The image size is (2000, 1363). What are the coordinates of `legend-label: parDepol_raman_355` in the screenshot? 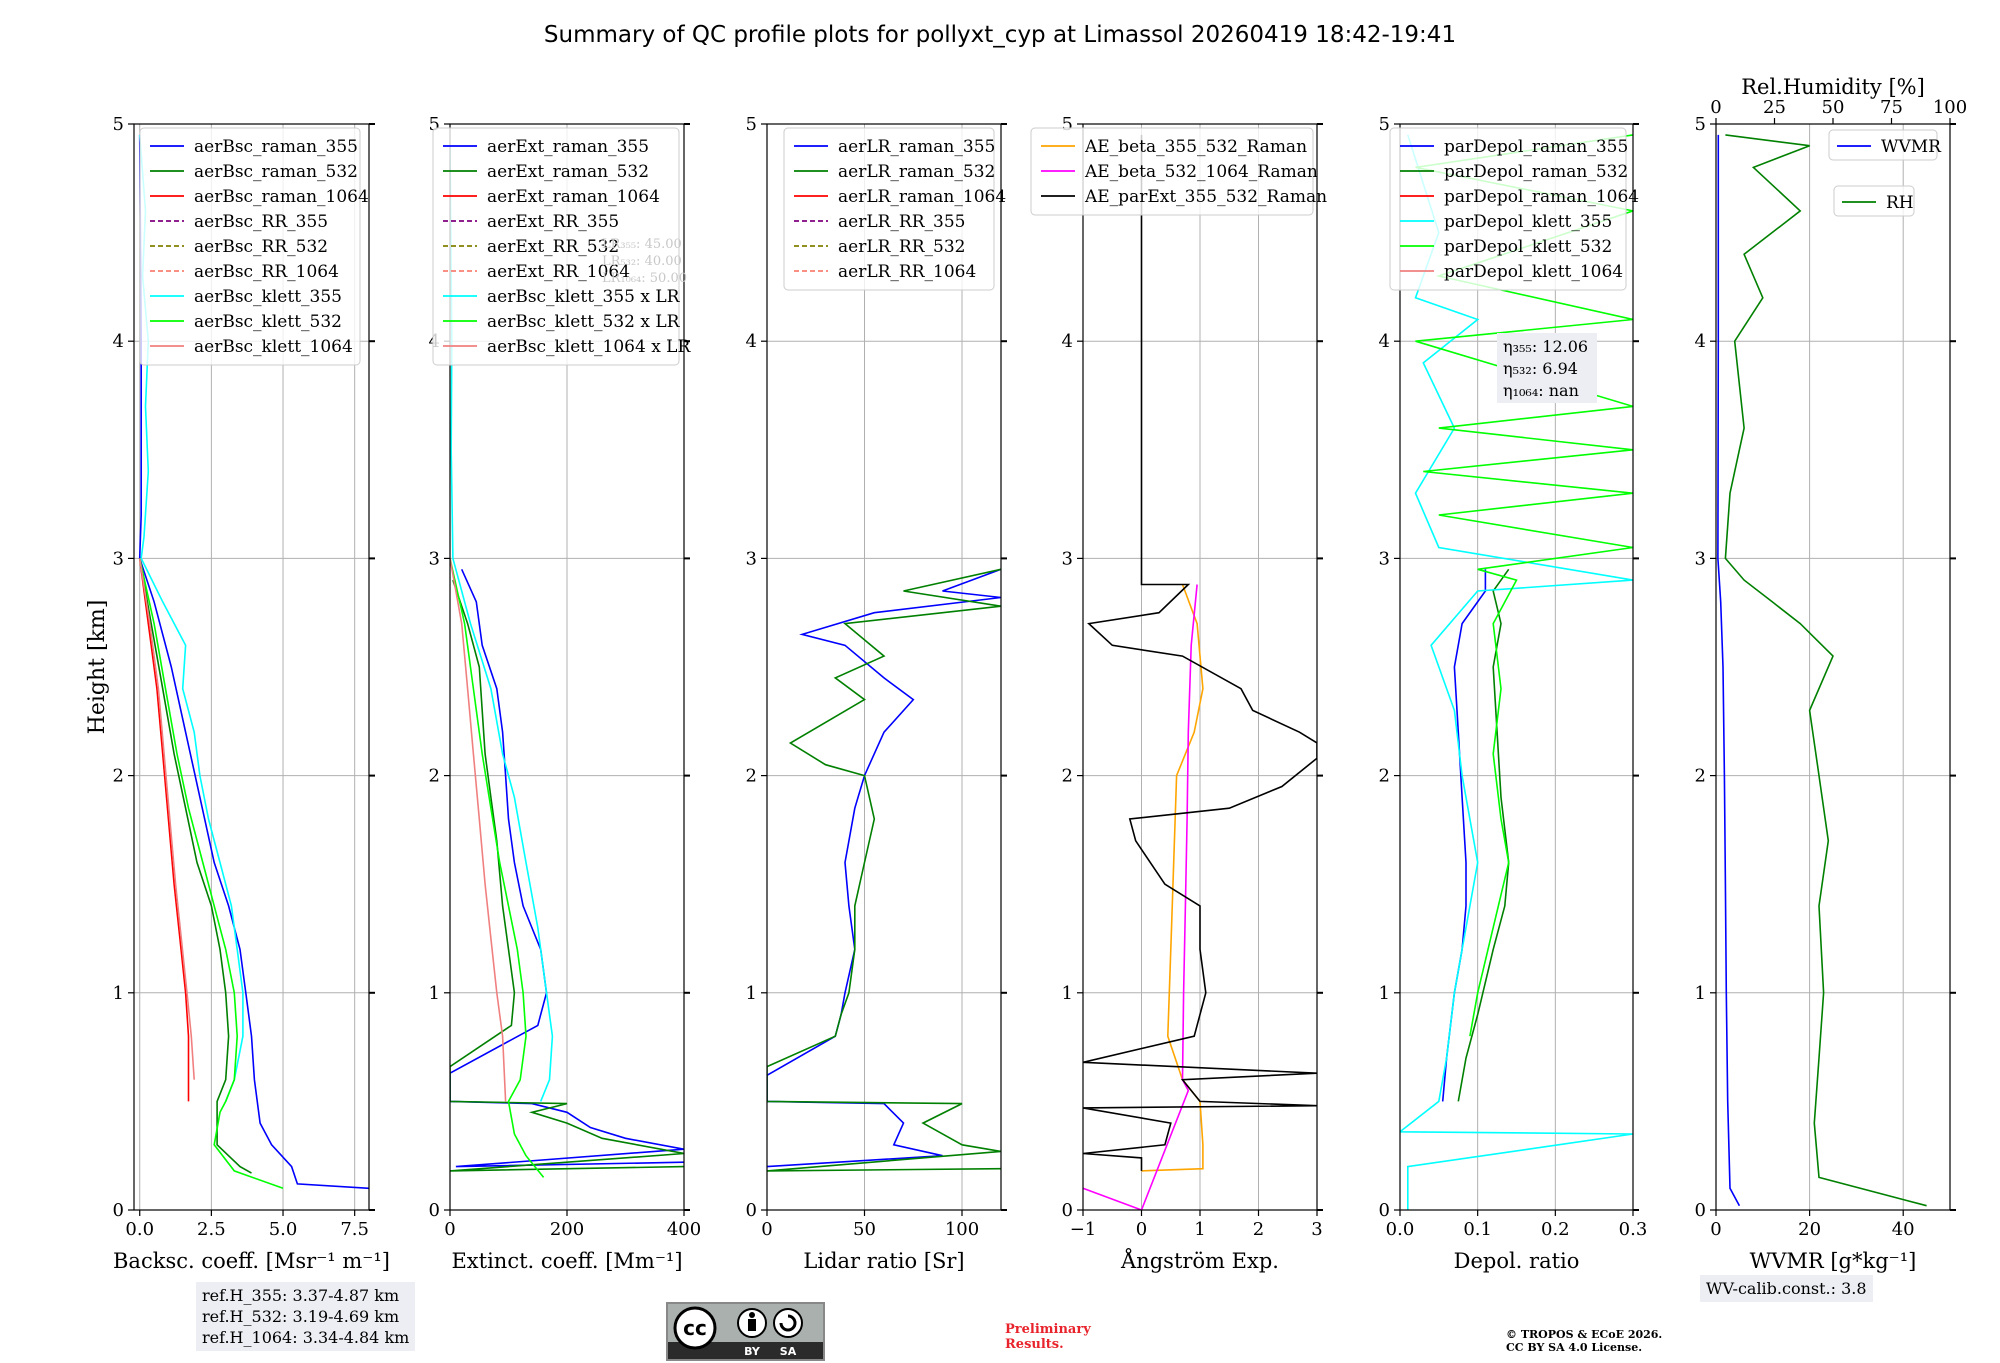 It's located at (1536, 147).